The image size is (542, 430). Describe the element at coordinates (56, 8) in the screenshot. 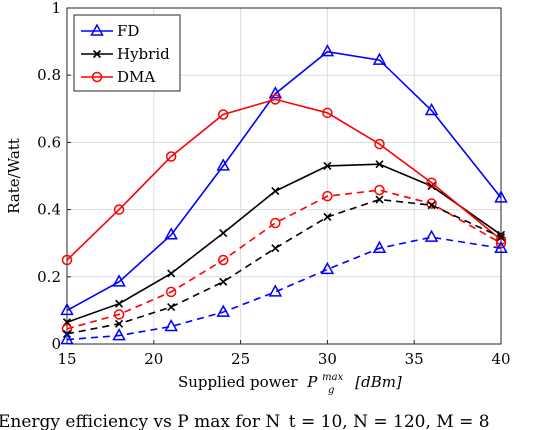

I see `y-tick-label: 1` at that location.